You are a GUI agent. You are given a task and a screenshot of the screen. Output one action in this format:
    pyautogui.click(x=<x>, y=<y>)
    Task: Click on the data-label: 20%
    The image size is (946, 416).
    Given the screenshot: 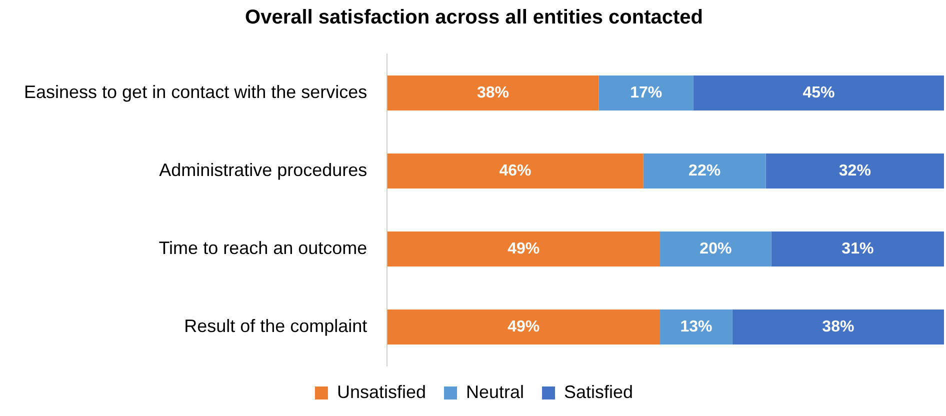 What is the action you would take?
    pyautogui.click(x=716, y=249)
    